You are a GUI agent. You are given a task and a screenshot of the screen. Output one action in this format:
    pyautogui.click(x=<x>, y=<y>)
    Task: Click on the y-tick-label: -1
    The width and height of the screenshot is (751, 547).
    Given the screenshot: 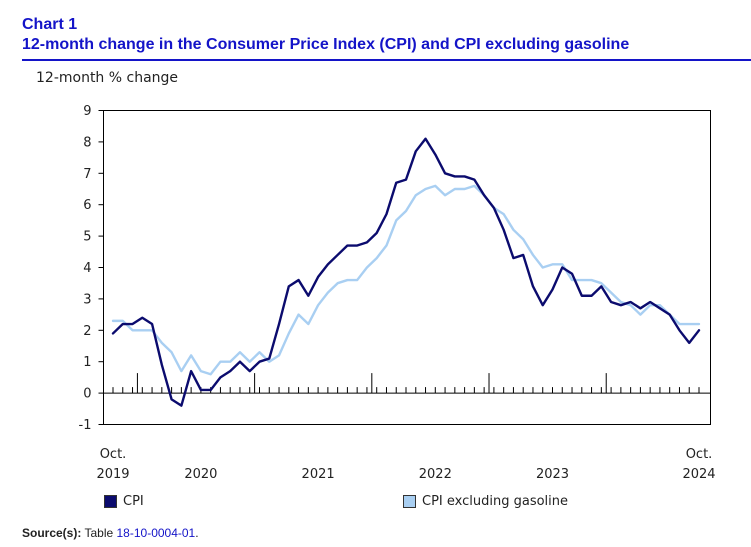 What is the action you would take?
    pyautogui.click(x=85, y=425)
    